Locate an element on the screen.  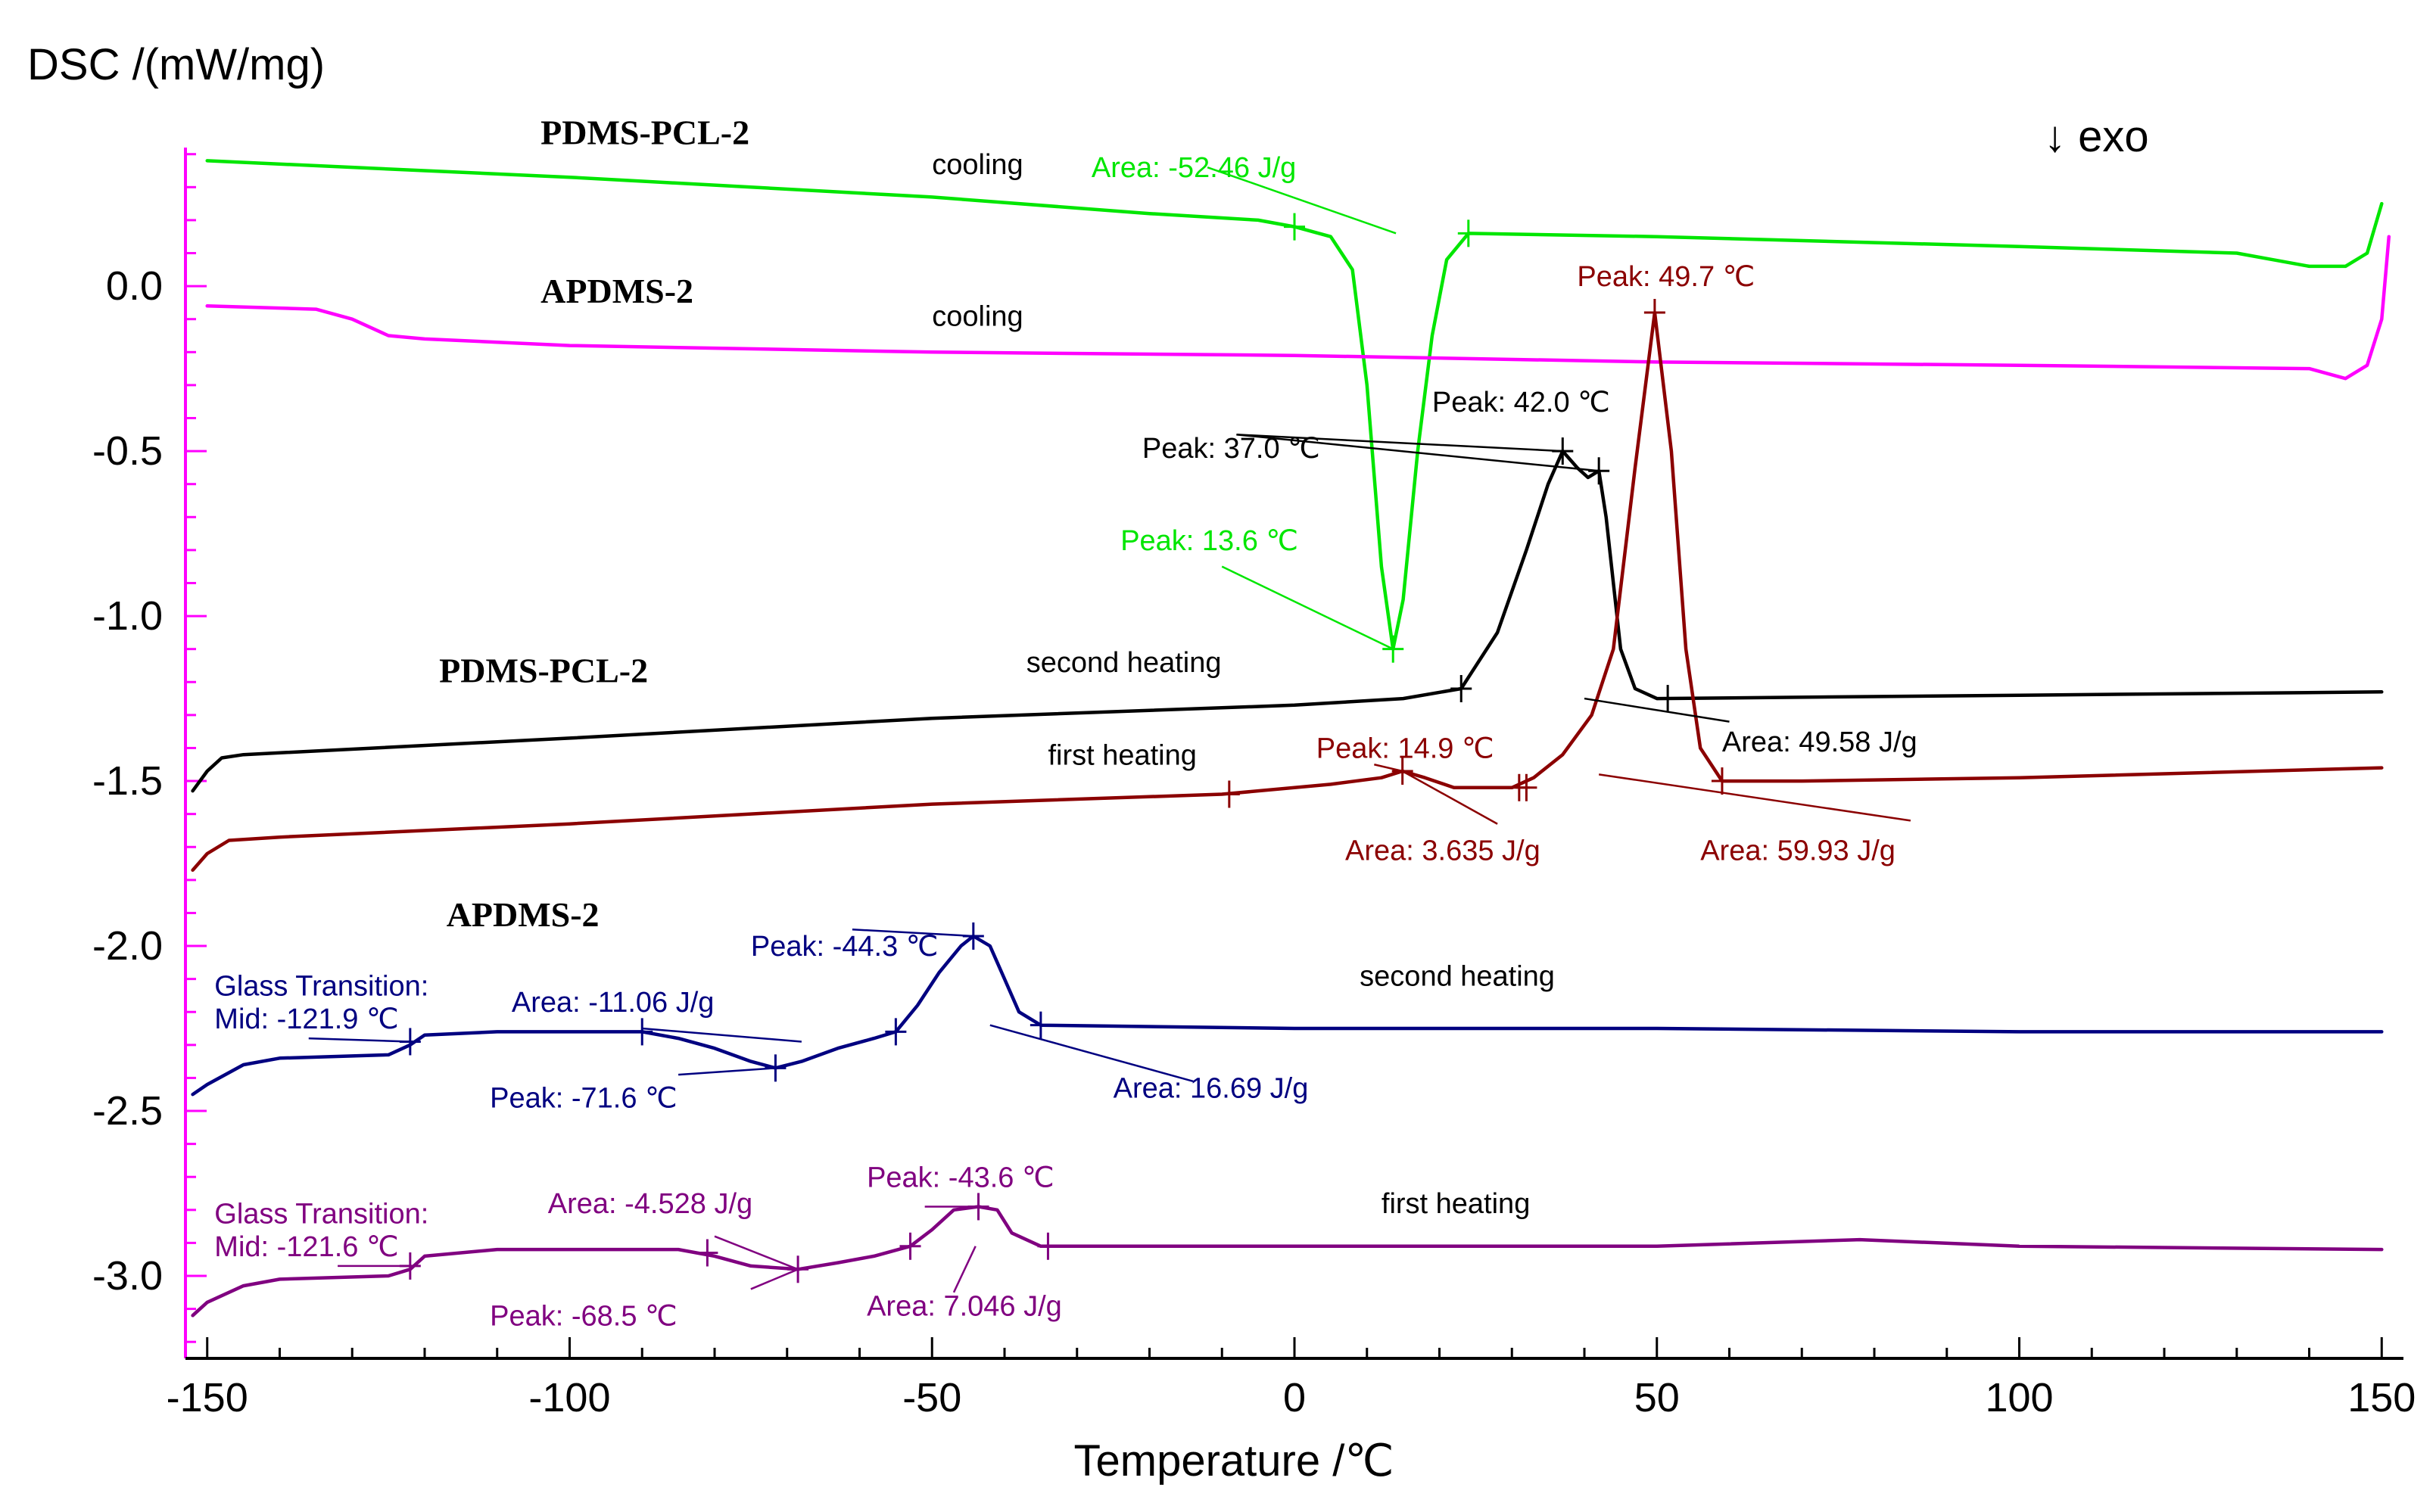
y-tick-label: -2.5 is located at coordinates (127, 1111).